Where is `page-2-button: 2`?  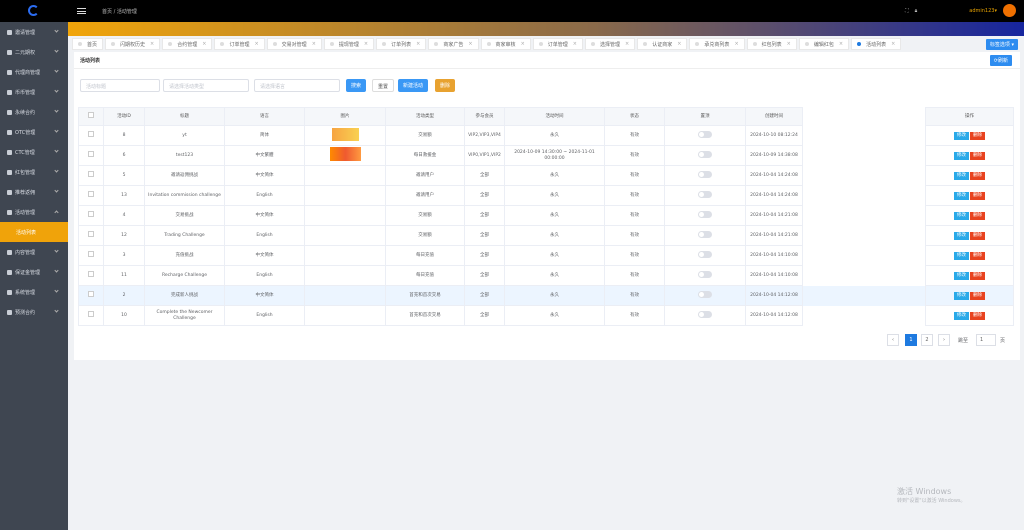 page-2-button: 2 is located at coordinates (927, 340).